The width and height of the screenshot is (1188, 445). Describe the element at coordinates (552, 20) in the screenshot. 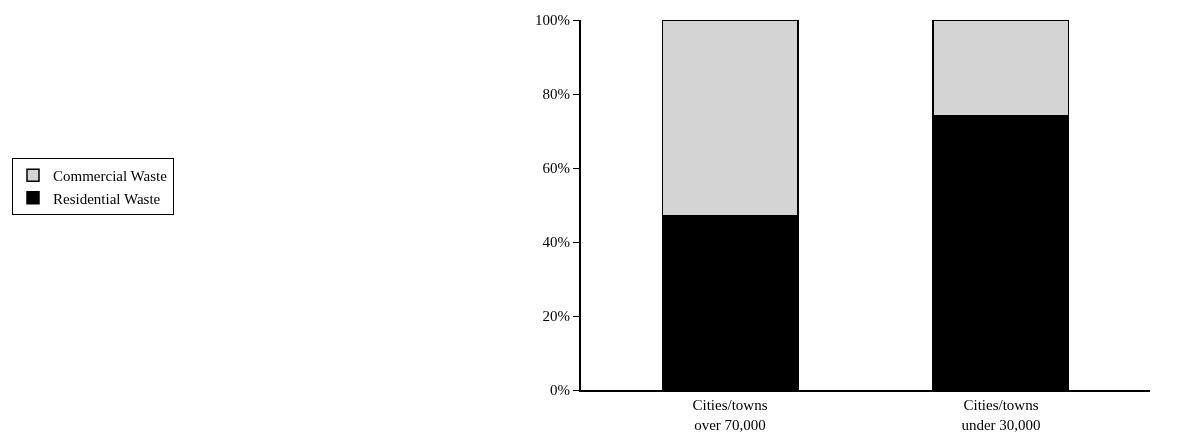

I see `y-tick-label: 100%` at that location.